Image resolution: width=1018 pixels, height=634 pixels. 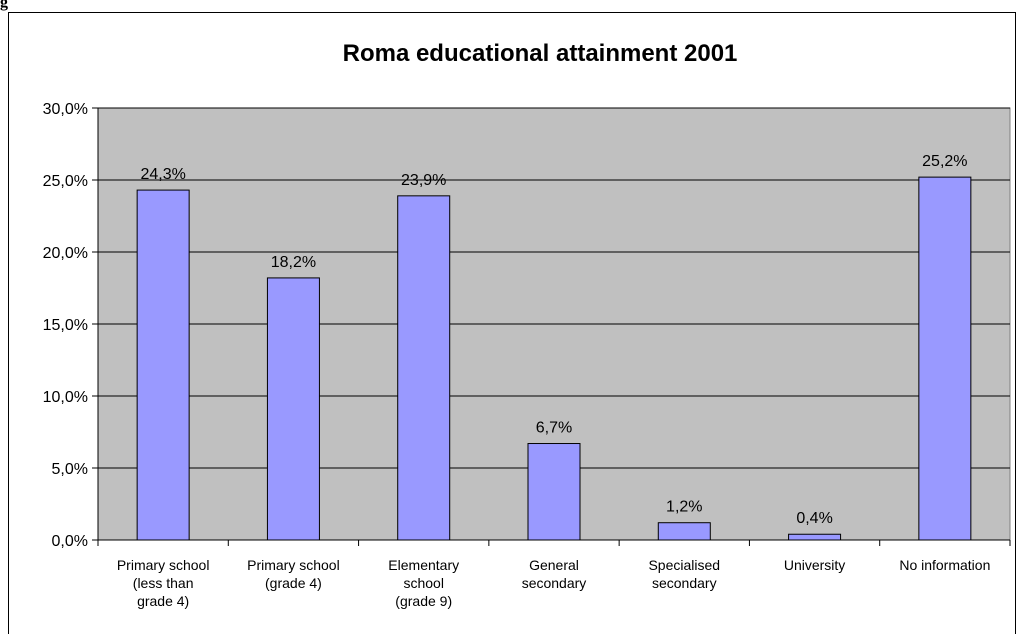 I want to click on x-tick-label-line: school, so click(x=423, y=583).